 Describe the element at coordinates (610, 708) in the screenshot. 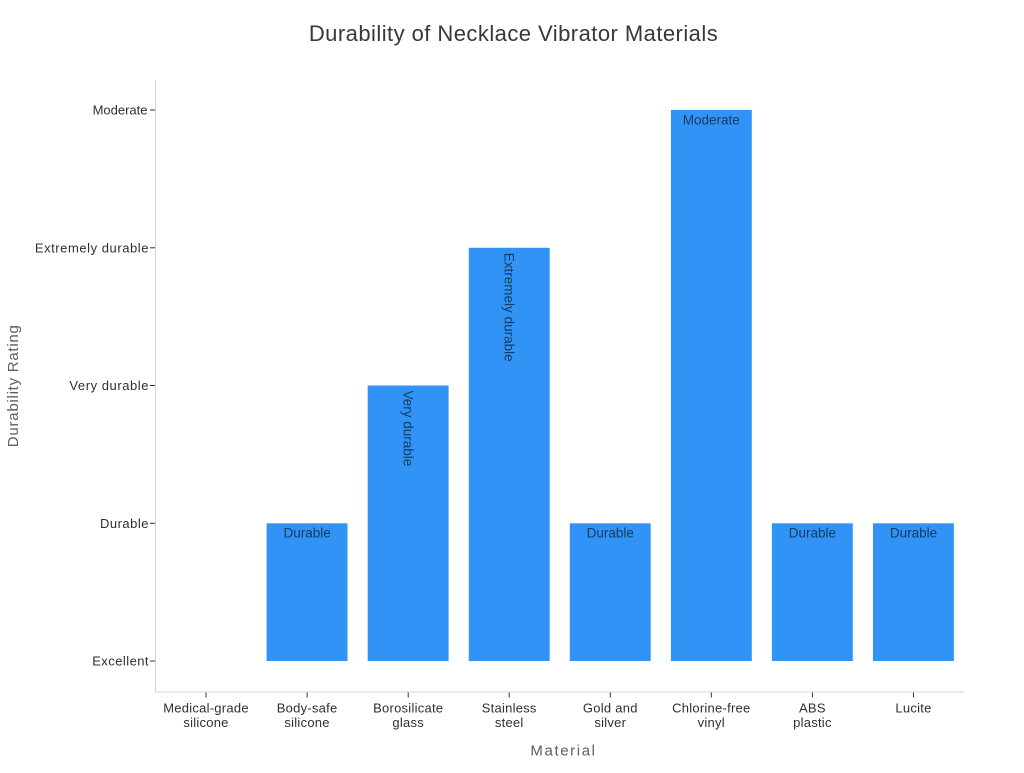

I see `svg-text: Gold and` at that location.